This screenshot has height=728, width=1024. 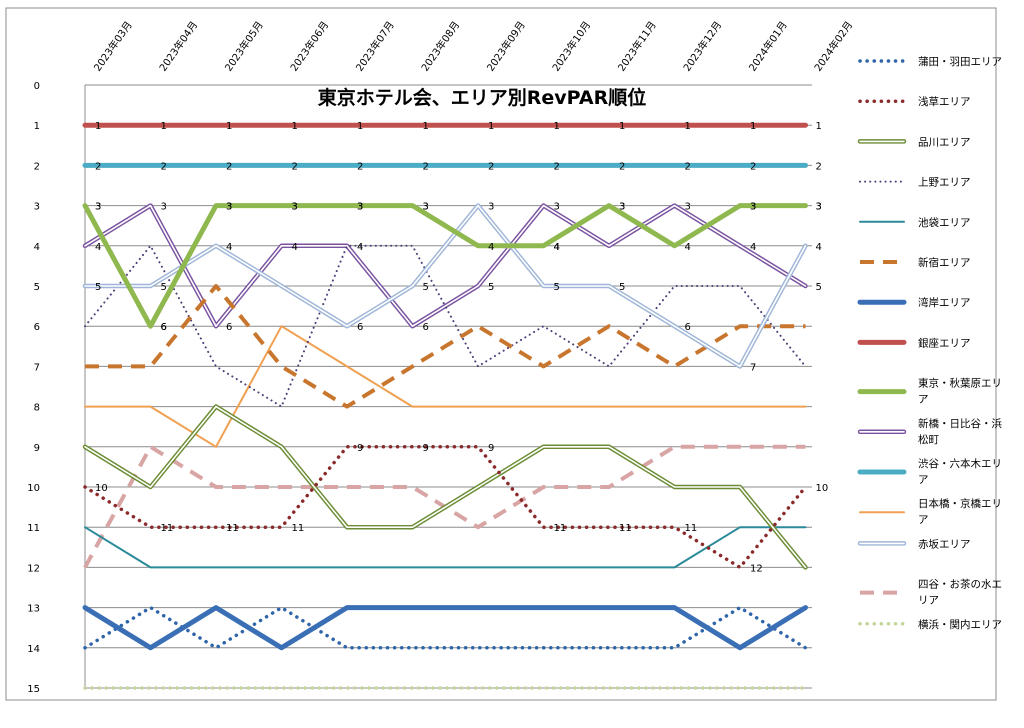 I want to click on legend-label: 銀座エリア, so click(x=944, y=342).